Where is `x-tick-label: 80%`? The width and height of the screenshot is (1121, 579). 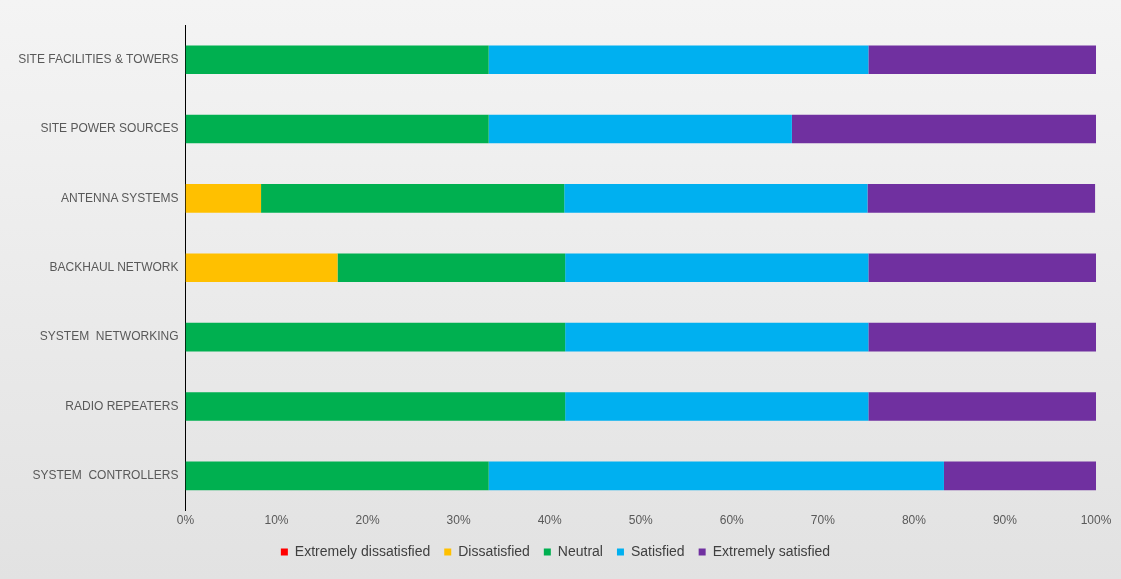 x-tick-label: 80% is located at coordinates (914, 520).